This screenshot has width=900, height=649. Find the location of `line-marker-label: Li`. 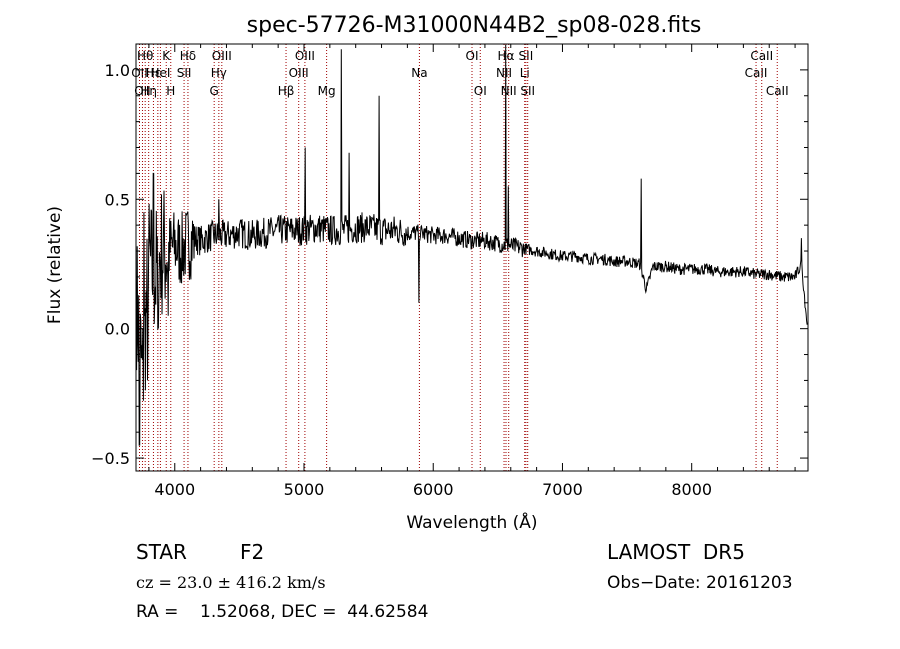

line-marker-label: Li is located at coordinates (525, 73).